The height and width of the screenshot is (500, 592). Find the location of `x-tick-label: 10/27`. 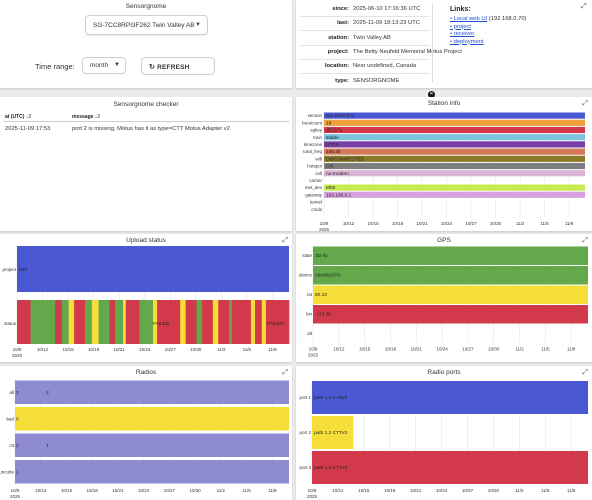

x-tick-label: 10/27 is located at coordinates (171, 349).